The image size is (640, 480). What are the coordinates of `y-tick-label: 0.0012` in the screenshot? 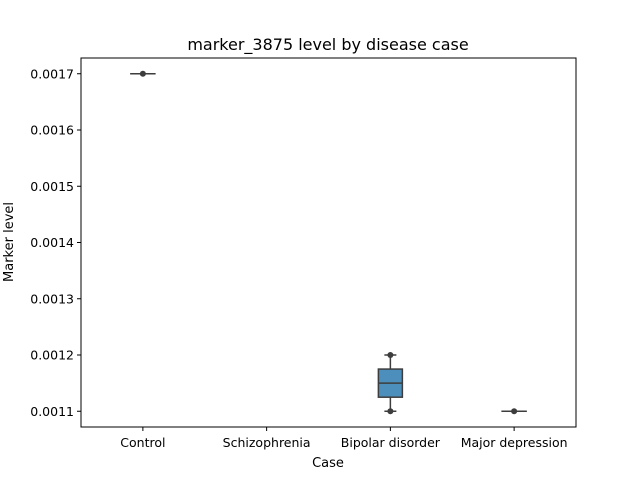 It's located at (52, 355).